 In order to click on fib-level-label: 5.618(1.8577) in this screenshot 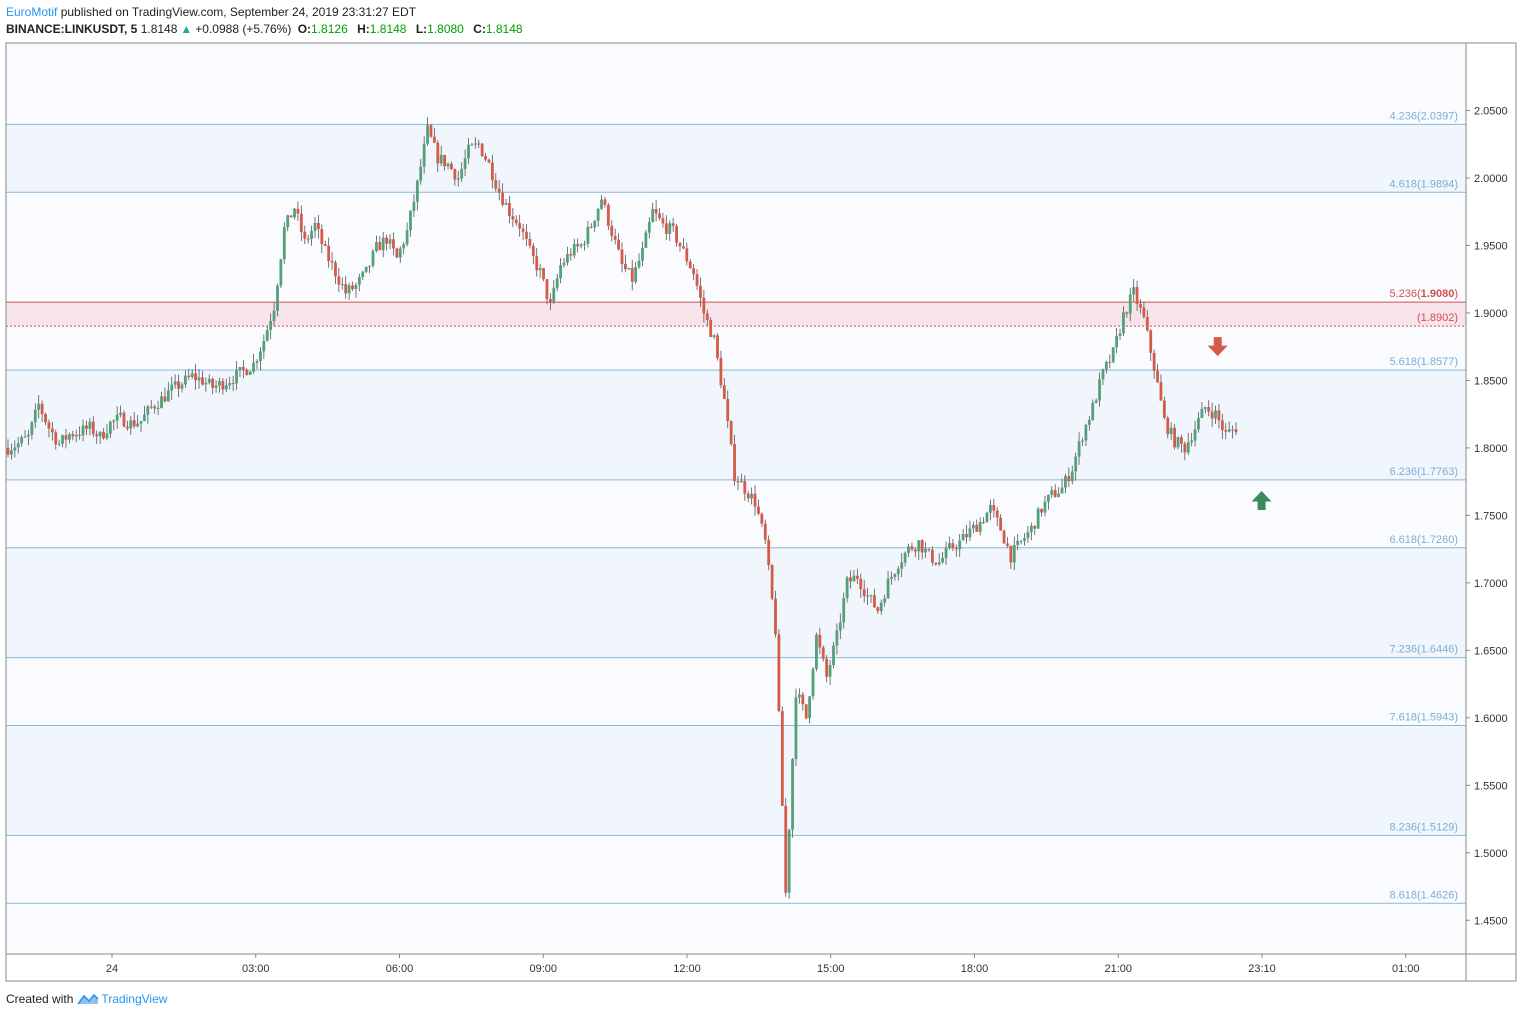, I will do `click(1423, 362)`.